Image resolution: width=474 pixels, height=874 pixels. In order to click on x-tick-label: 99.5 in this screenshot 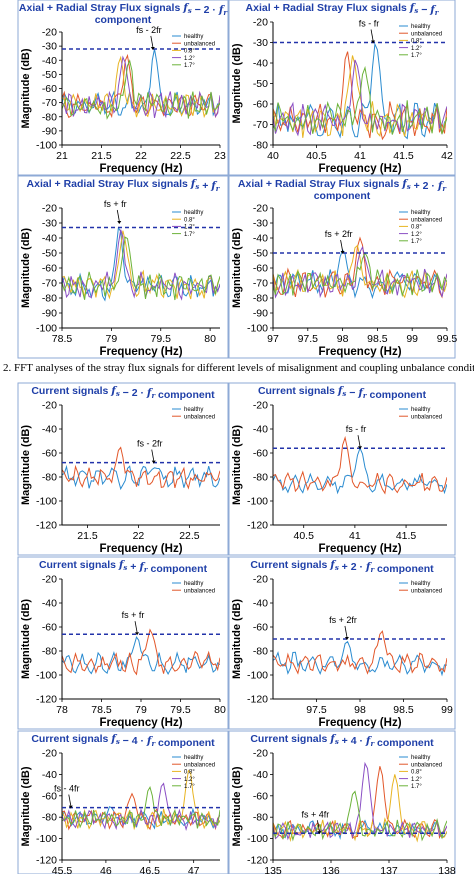, I will do `click(447, 339)`.